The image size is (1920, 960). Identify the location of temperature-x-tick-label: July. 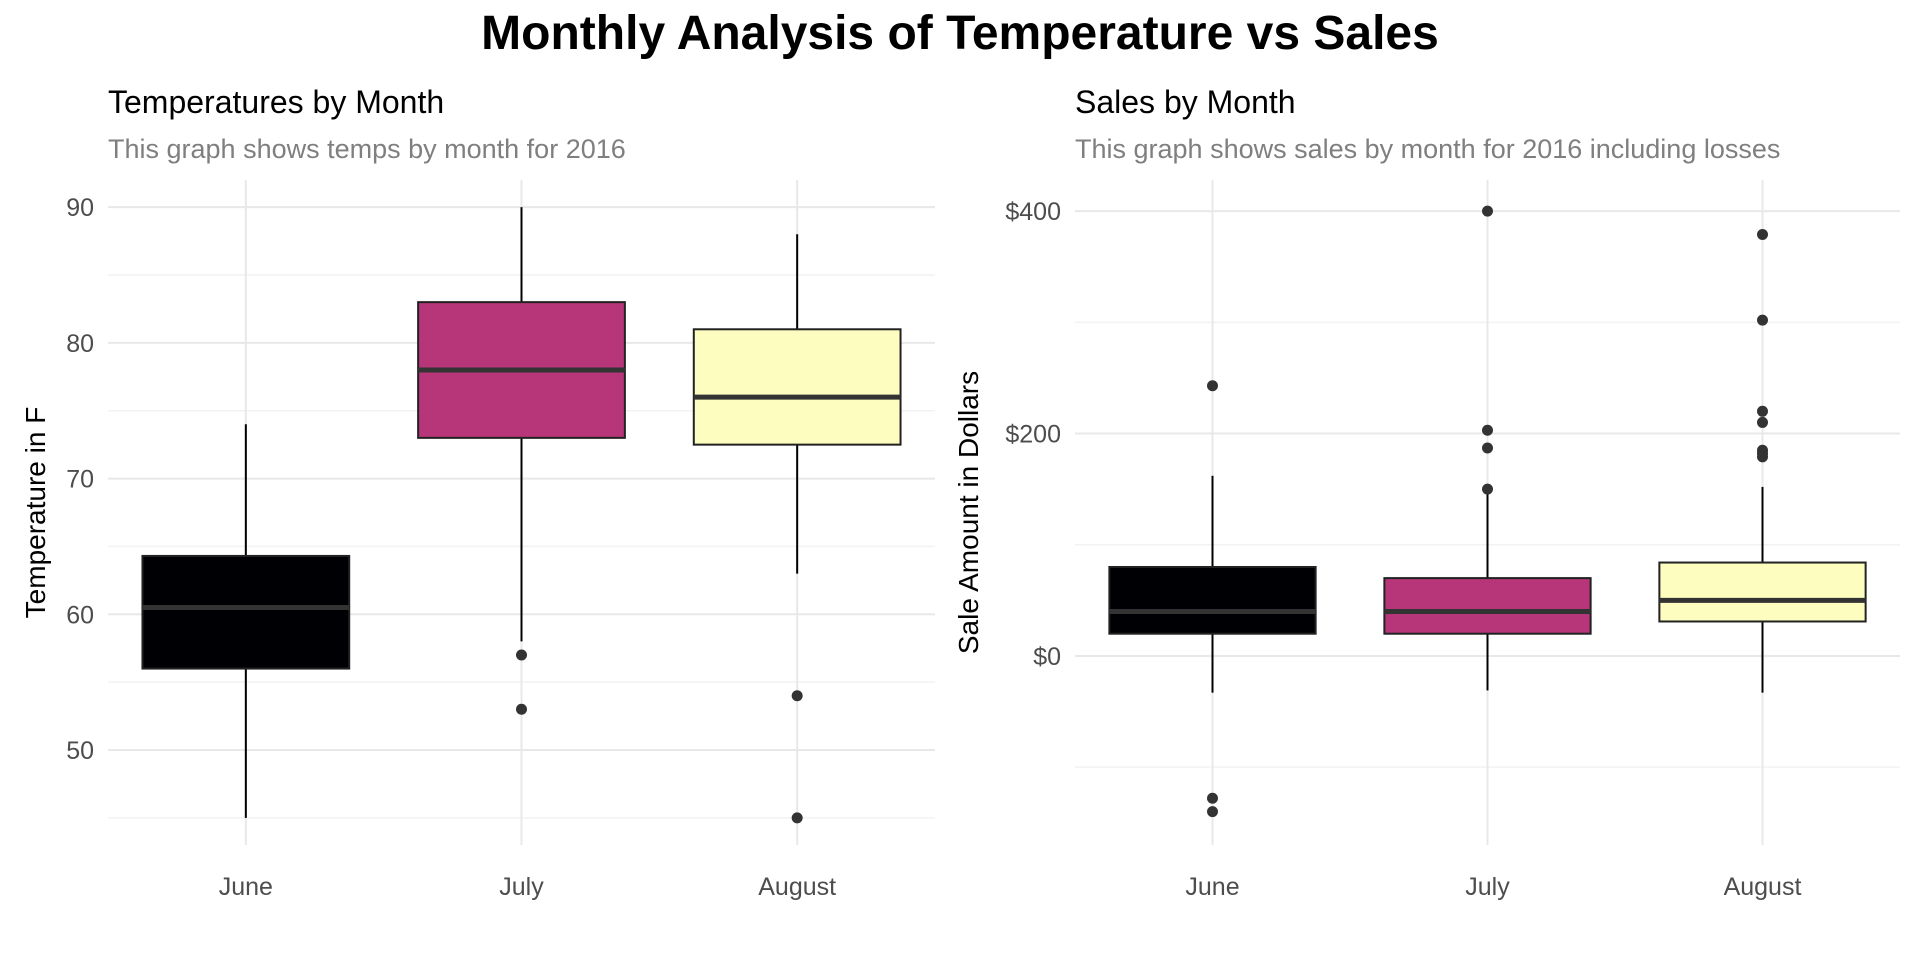
(521, 887).